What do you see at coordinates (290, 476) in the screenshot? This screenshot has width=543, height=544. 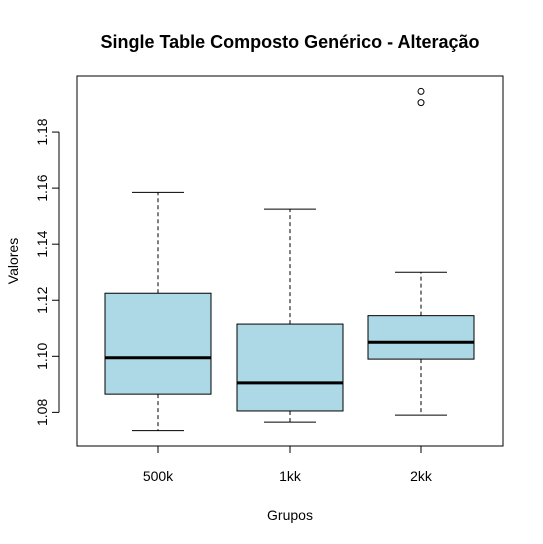 I see `x-tick-label: 1kk` at bounding box center [290, 476].